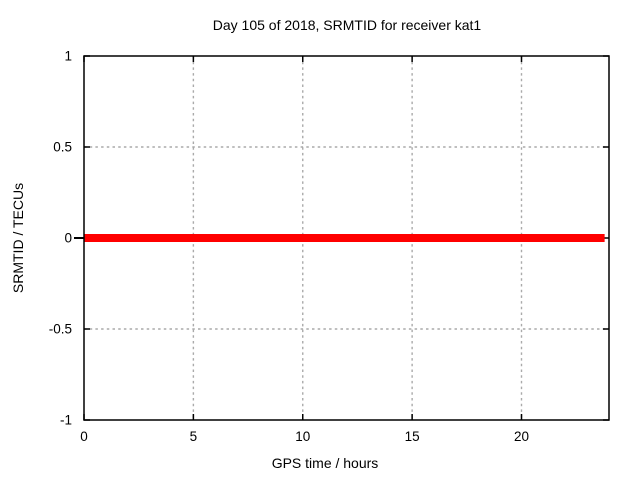 Image resolution: width=640 pixels, height=480 pixels. Describe the element at coordinates (62, 147) in the screenshot. I see `y-tick-label: 0.5` at that location.